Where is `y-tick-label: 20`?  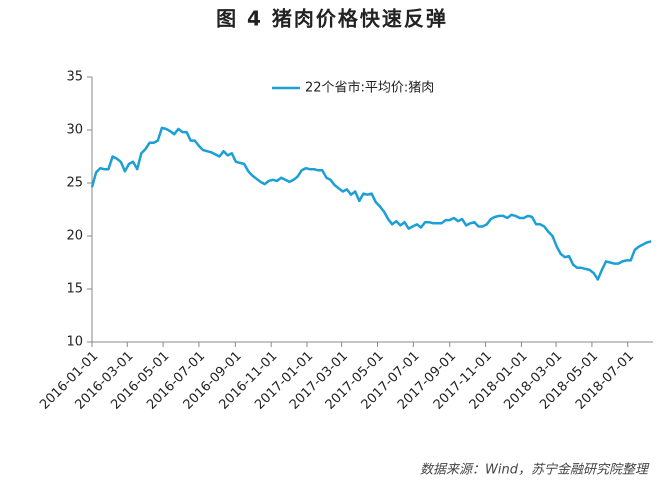 y-tick-label: 20 is located at coordinates (74, 236).